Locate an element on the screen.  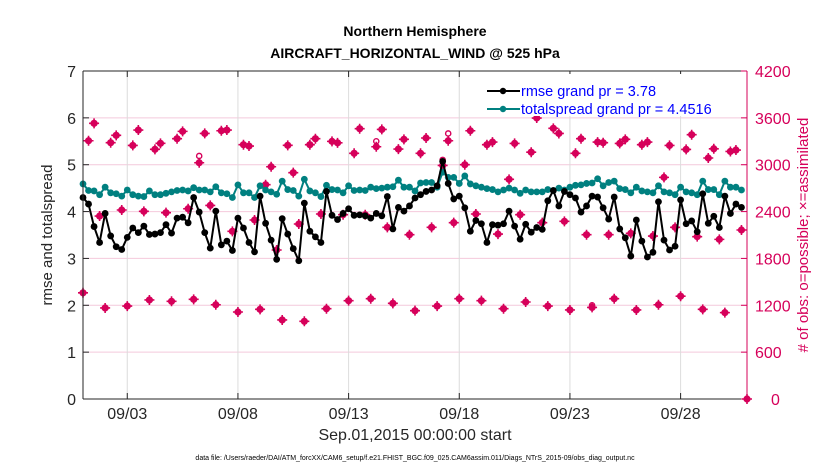
x-tick-label: 09/13 is located at coordinates (349, 414).